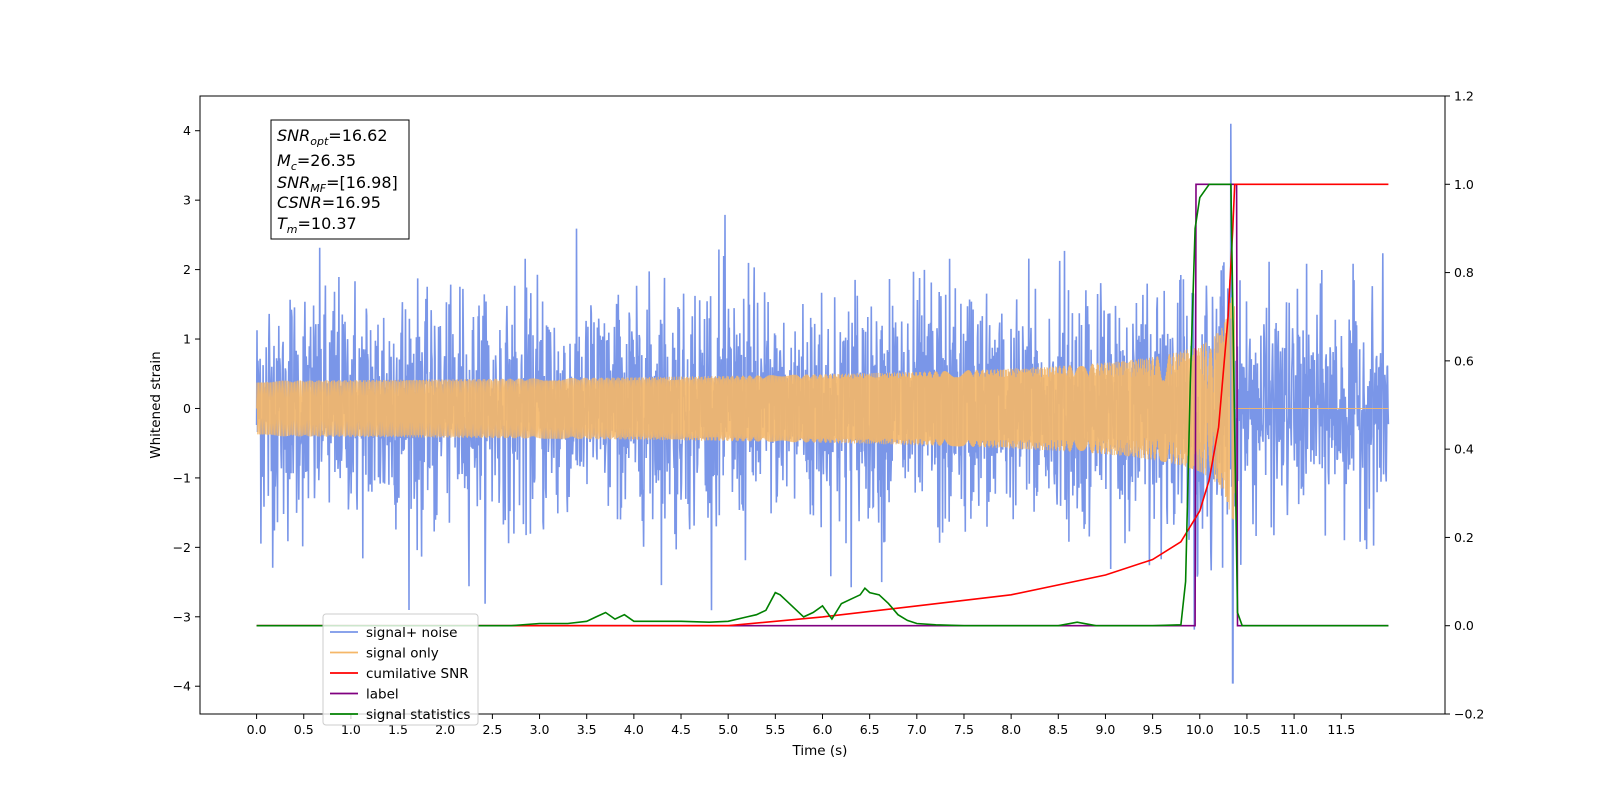  What do you see at coordinates (1341, 729) in the screenshot?
I see `x-tick-label: 11.5` at bounding box center [1341, 729].